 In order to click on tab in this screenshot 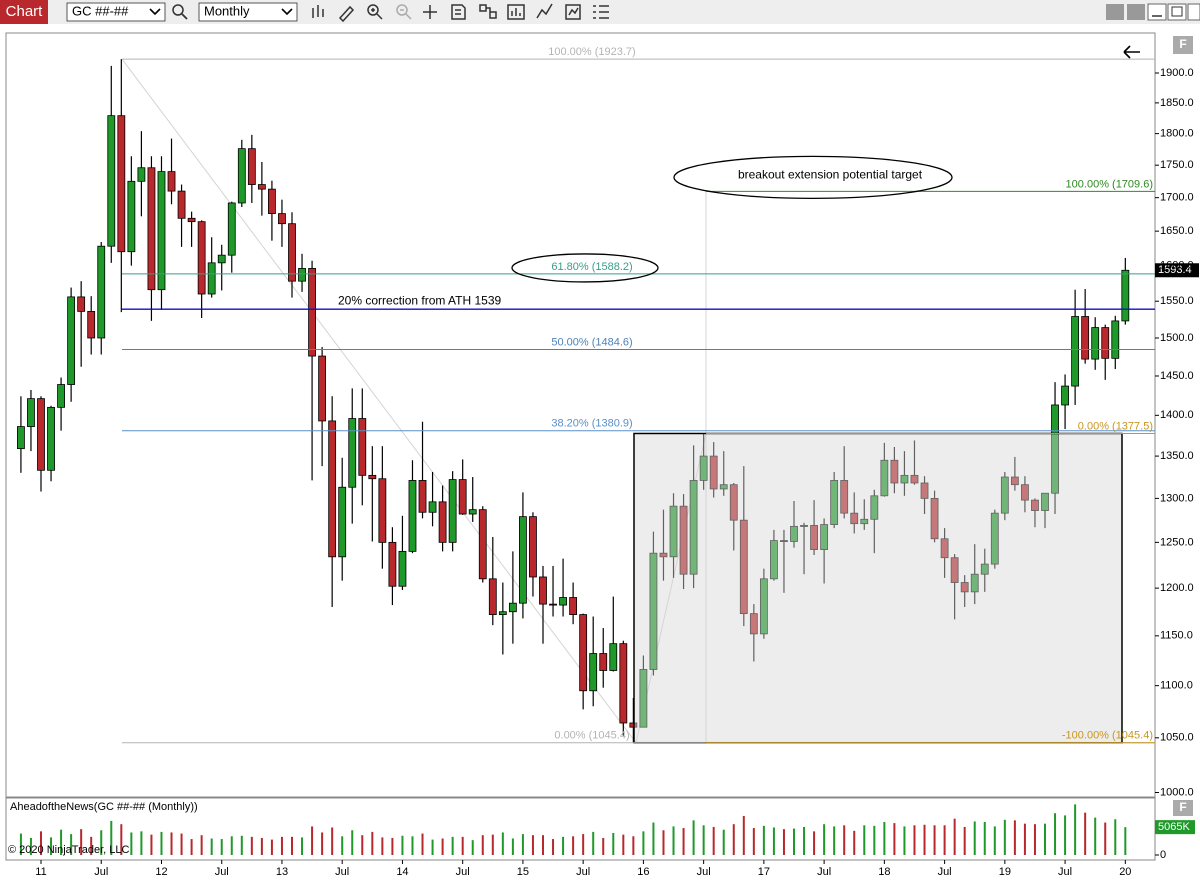, I will do `click(24, 12)`.